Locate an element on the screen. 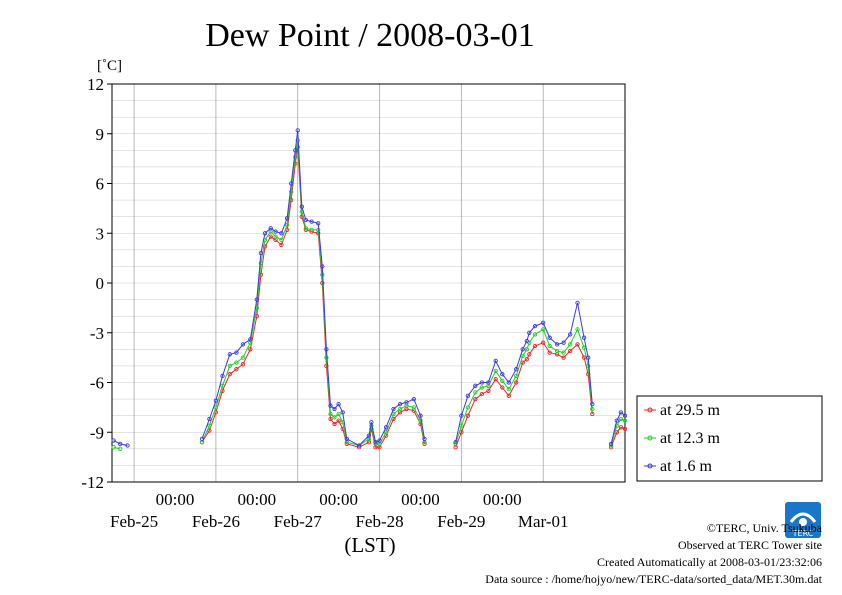 The width and height of the screenshot is (842, 595). legend: at 29.5 m at 12.3 m at 1.6 m is located at coordinates (729, 438).